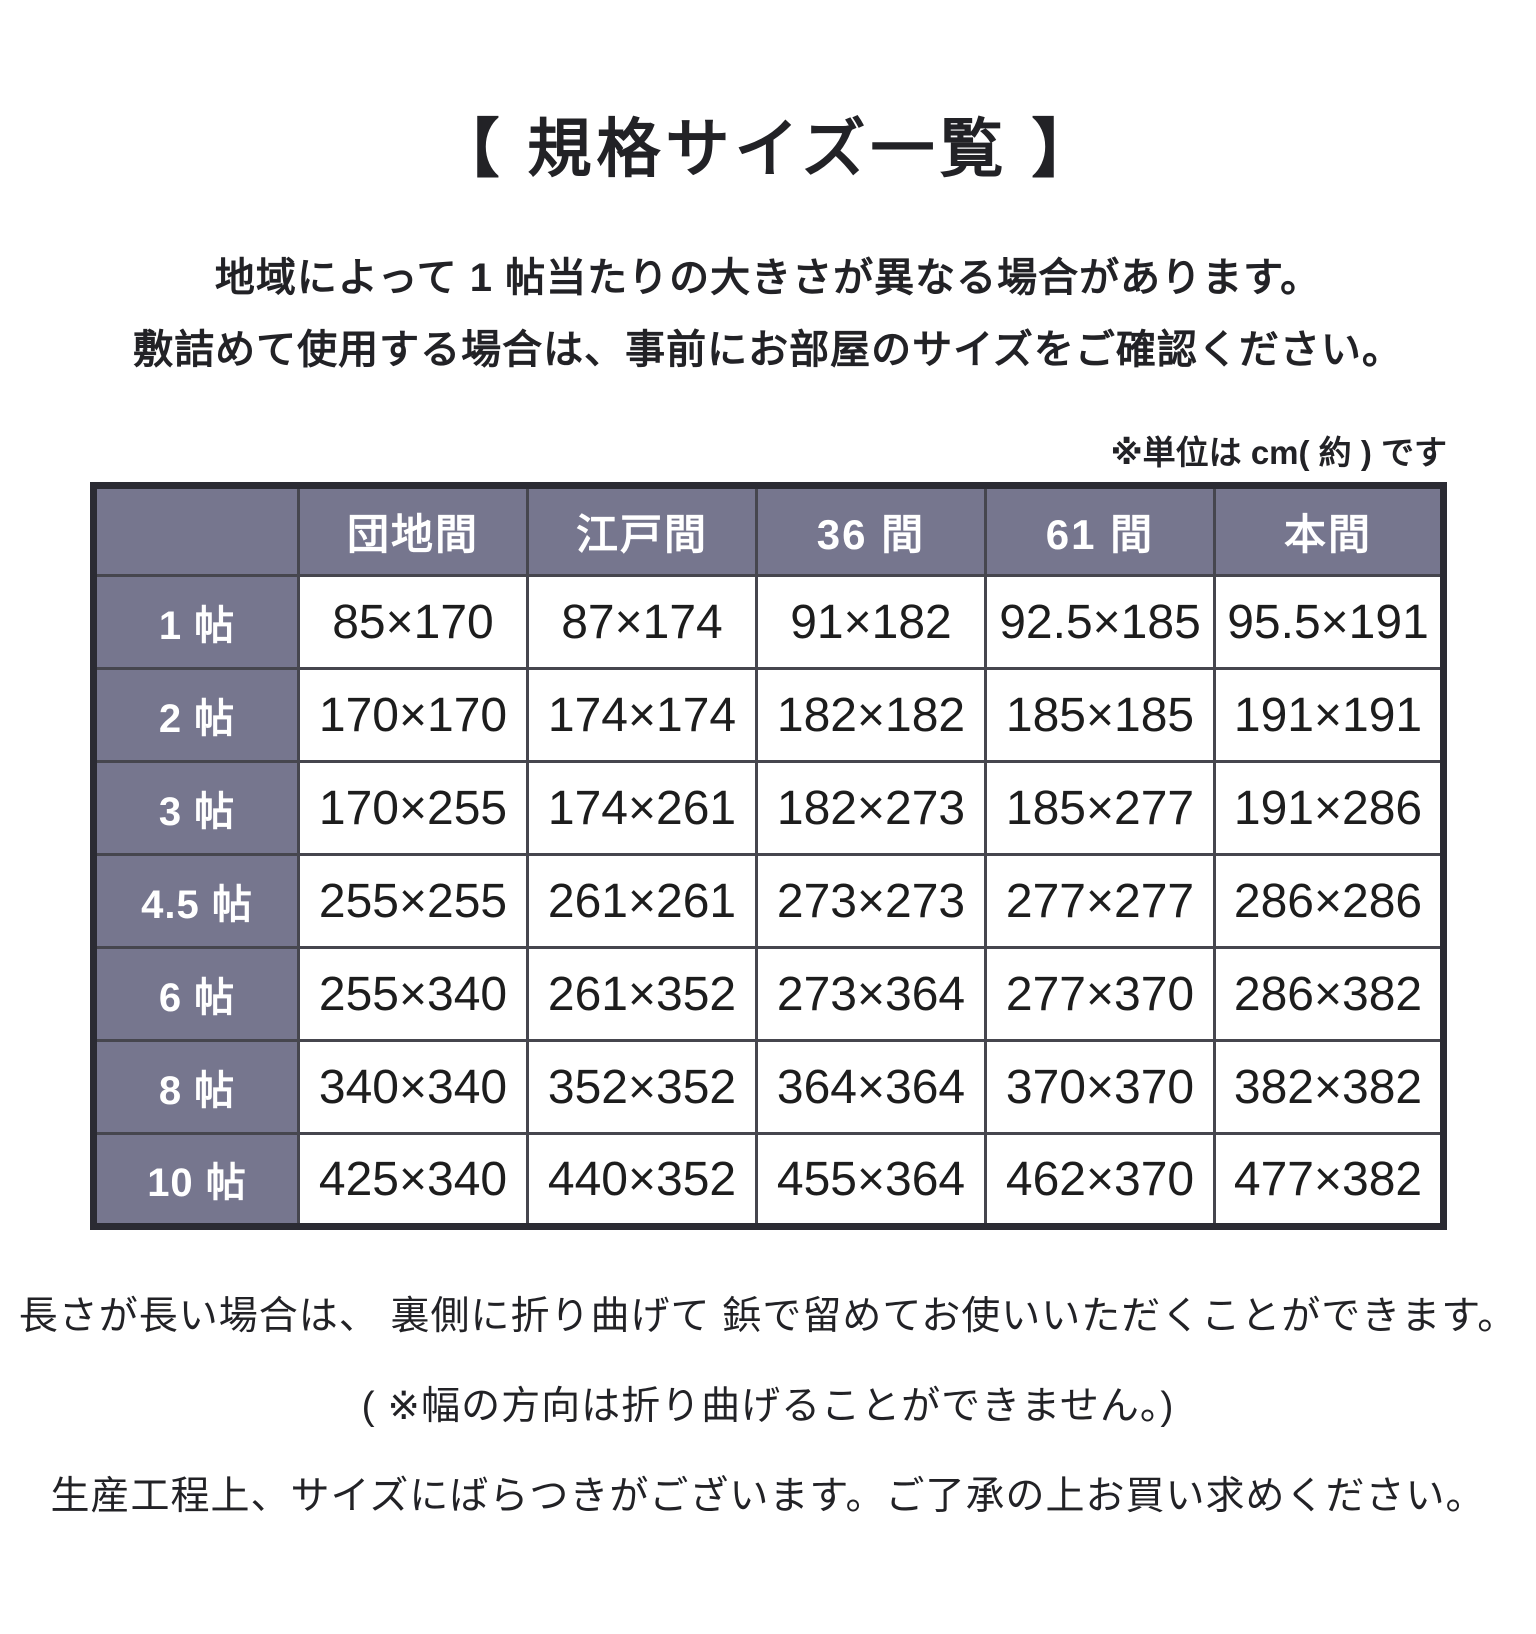  What do you see at coordinates (871, 808) in the screenshot?
I see `size-cell: 182×273` at bounding box center [871, 808].